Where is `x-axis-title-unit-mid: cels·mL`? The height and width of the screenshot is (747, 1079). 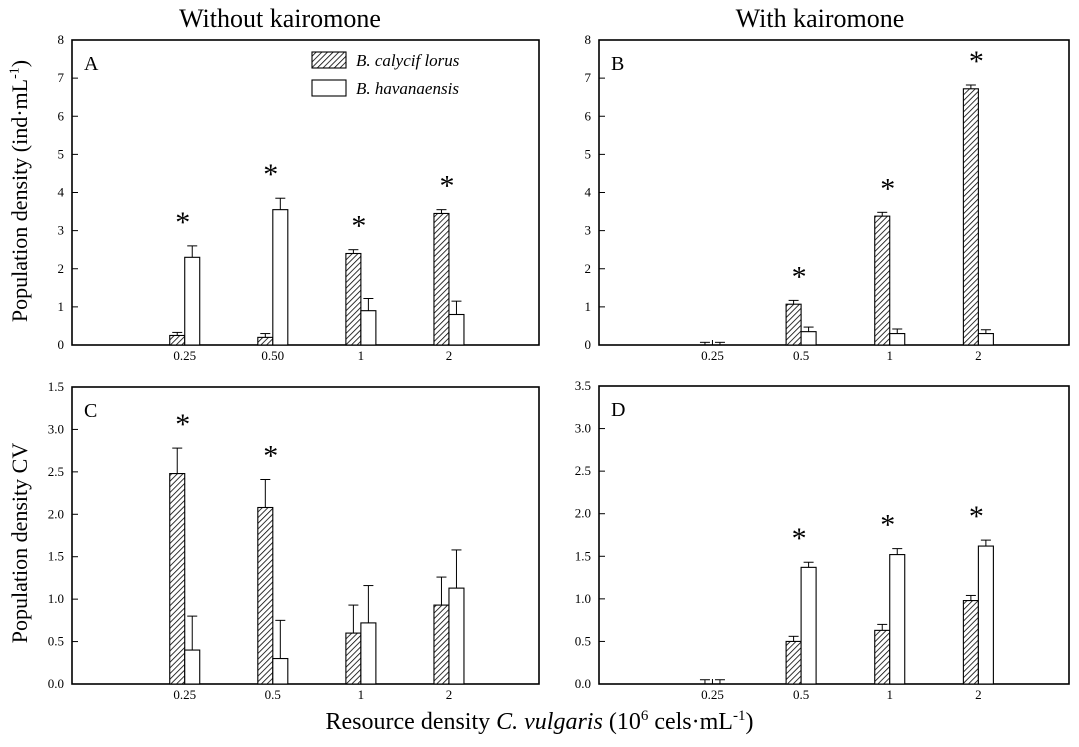
x-axis-title-unit-mid: cels·mL is located at coordinates (690, 722).